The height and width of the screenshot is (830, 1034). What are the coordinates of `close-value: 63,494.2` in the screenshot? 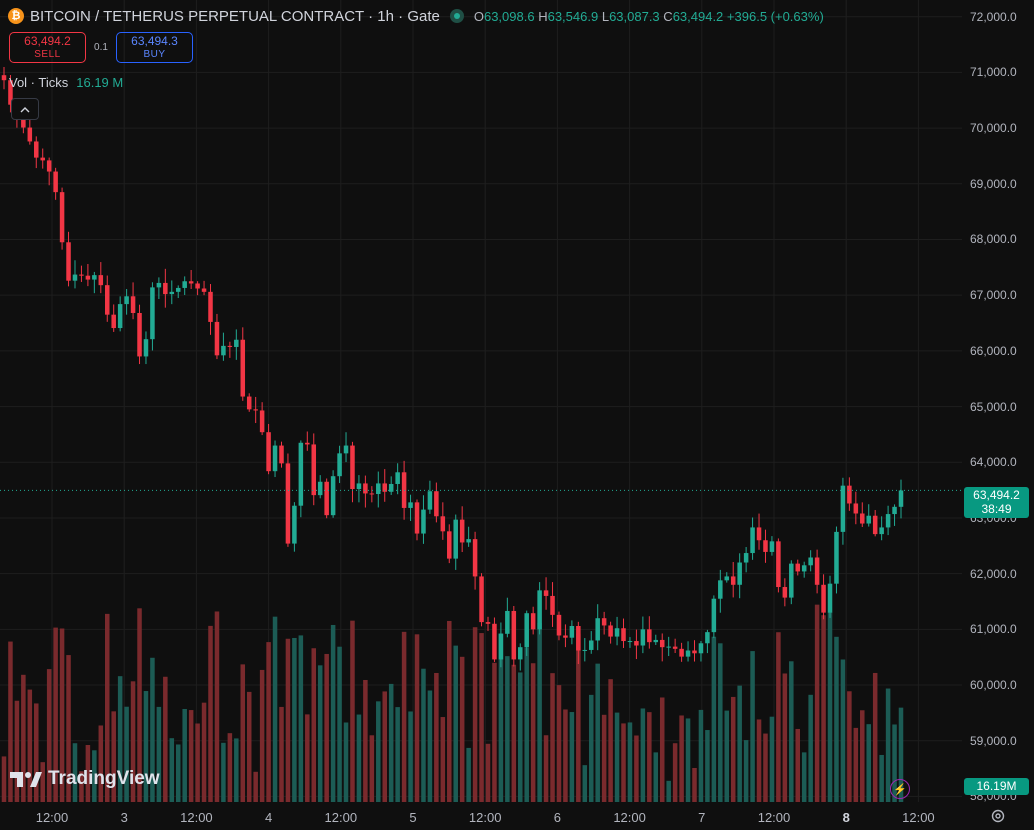 It's located at (698, 16).